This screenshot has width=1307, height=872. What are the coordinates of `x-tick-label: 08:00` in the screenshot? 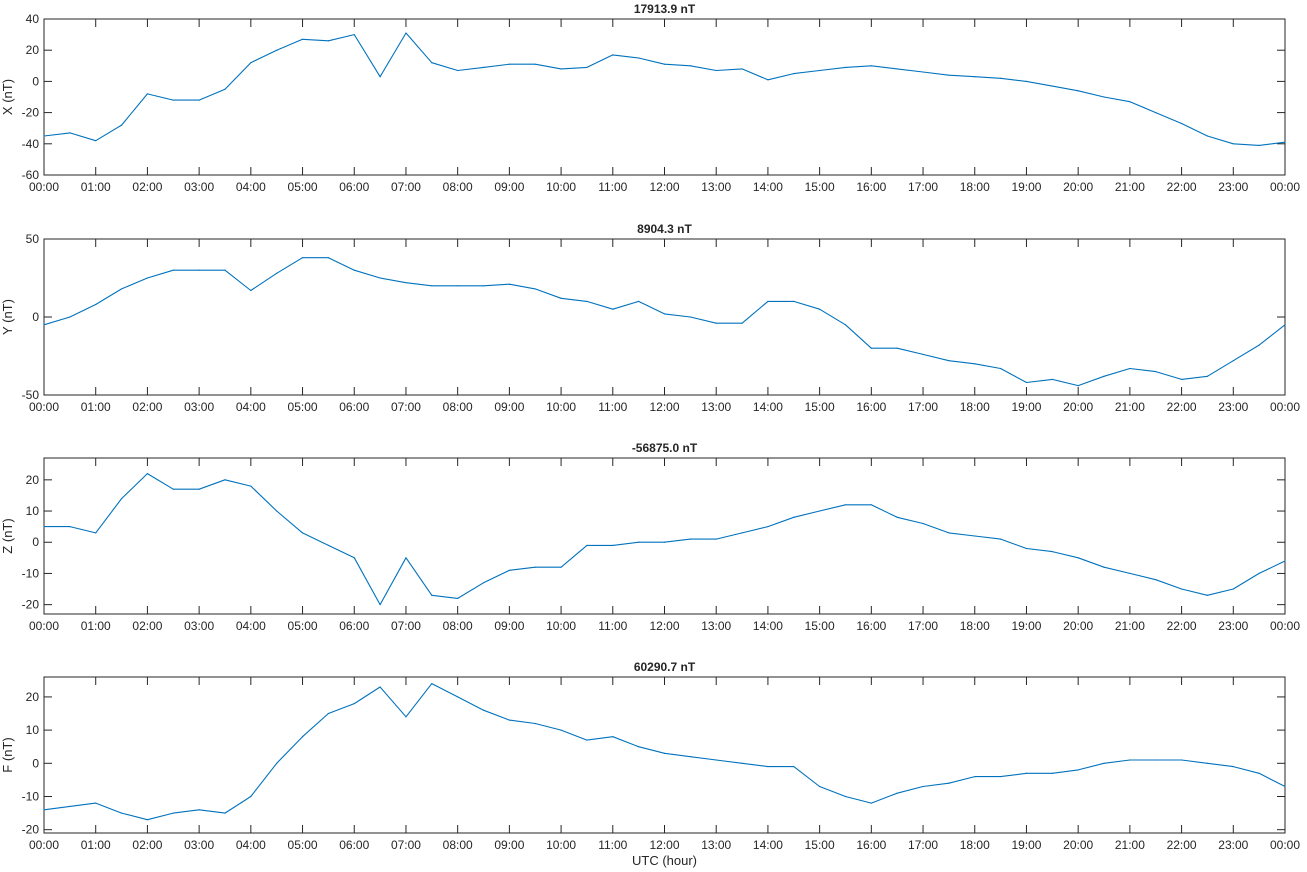 It's located at (458, 626).